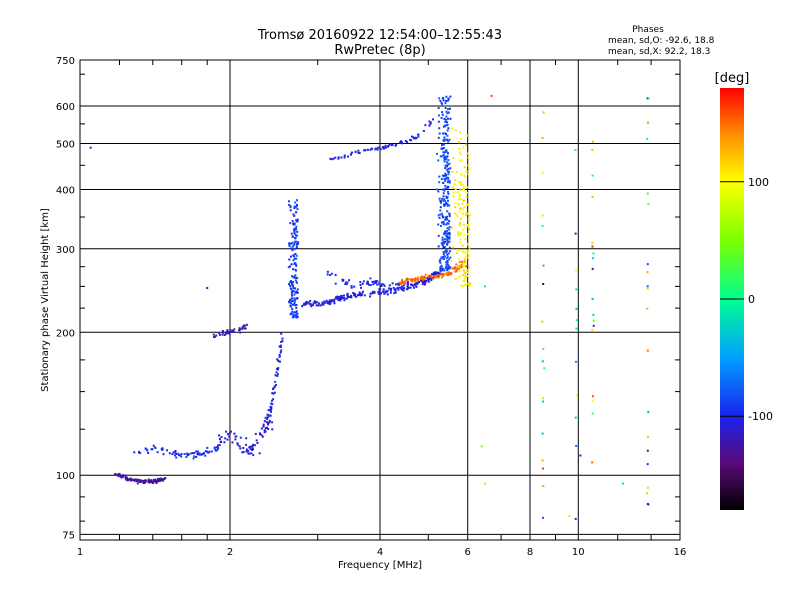 The width and height of the screenshot is (800, 600). I want to click on colorbar: [deg] 100 0 -100, so click(744, 290).